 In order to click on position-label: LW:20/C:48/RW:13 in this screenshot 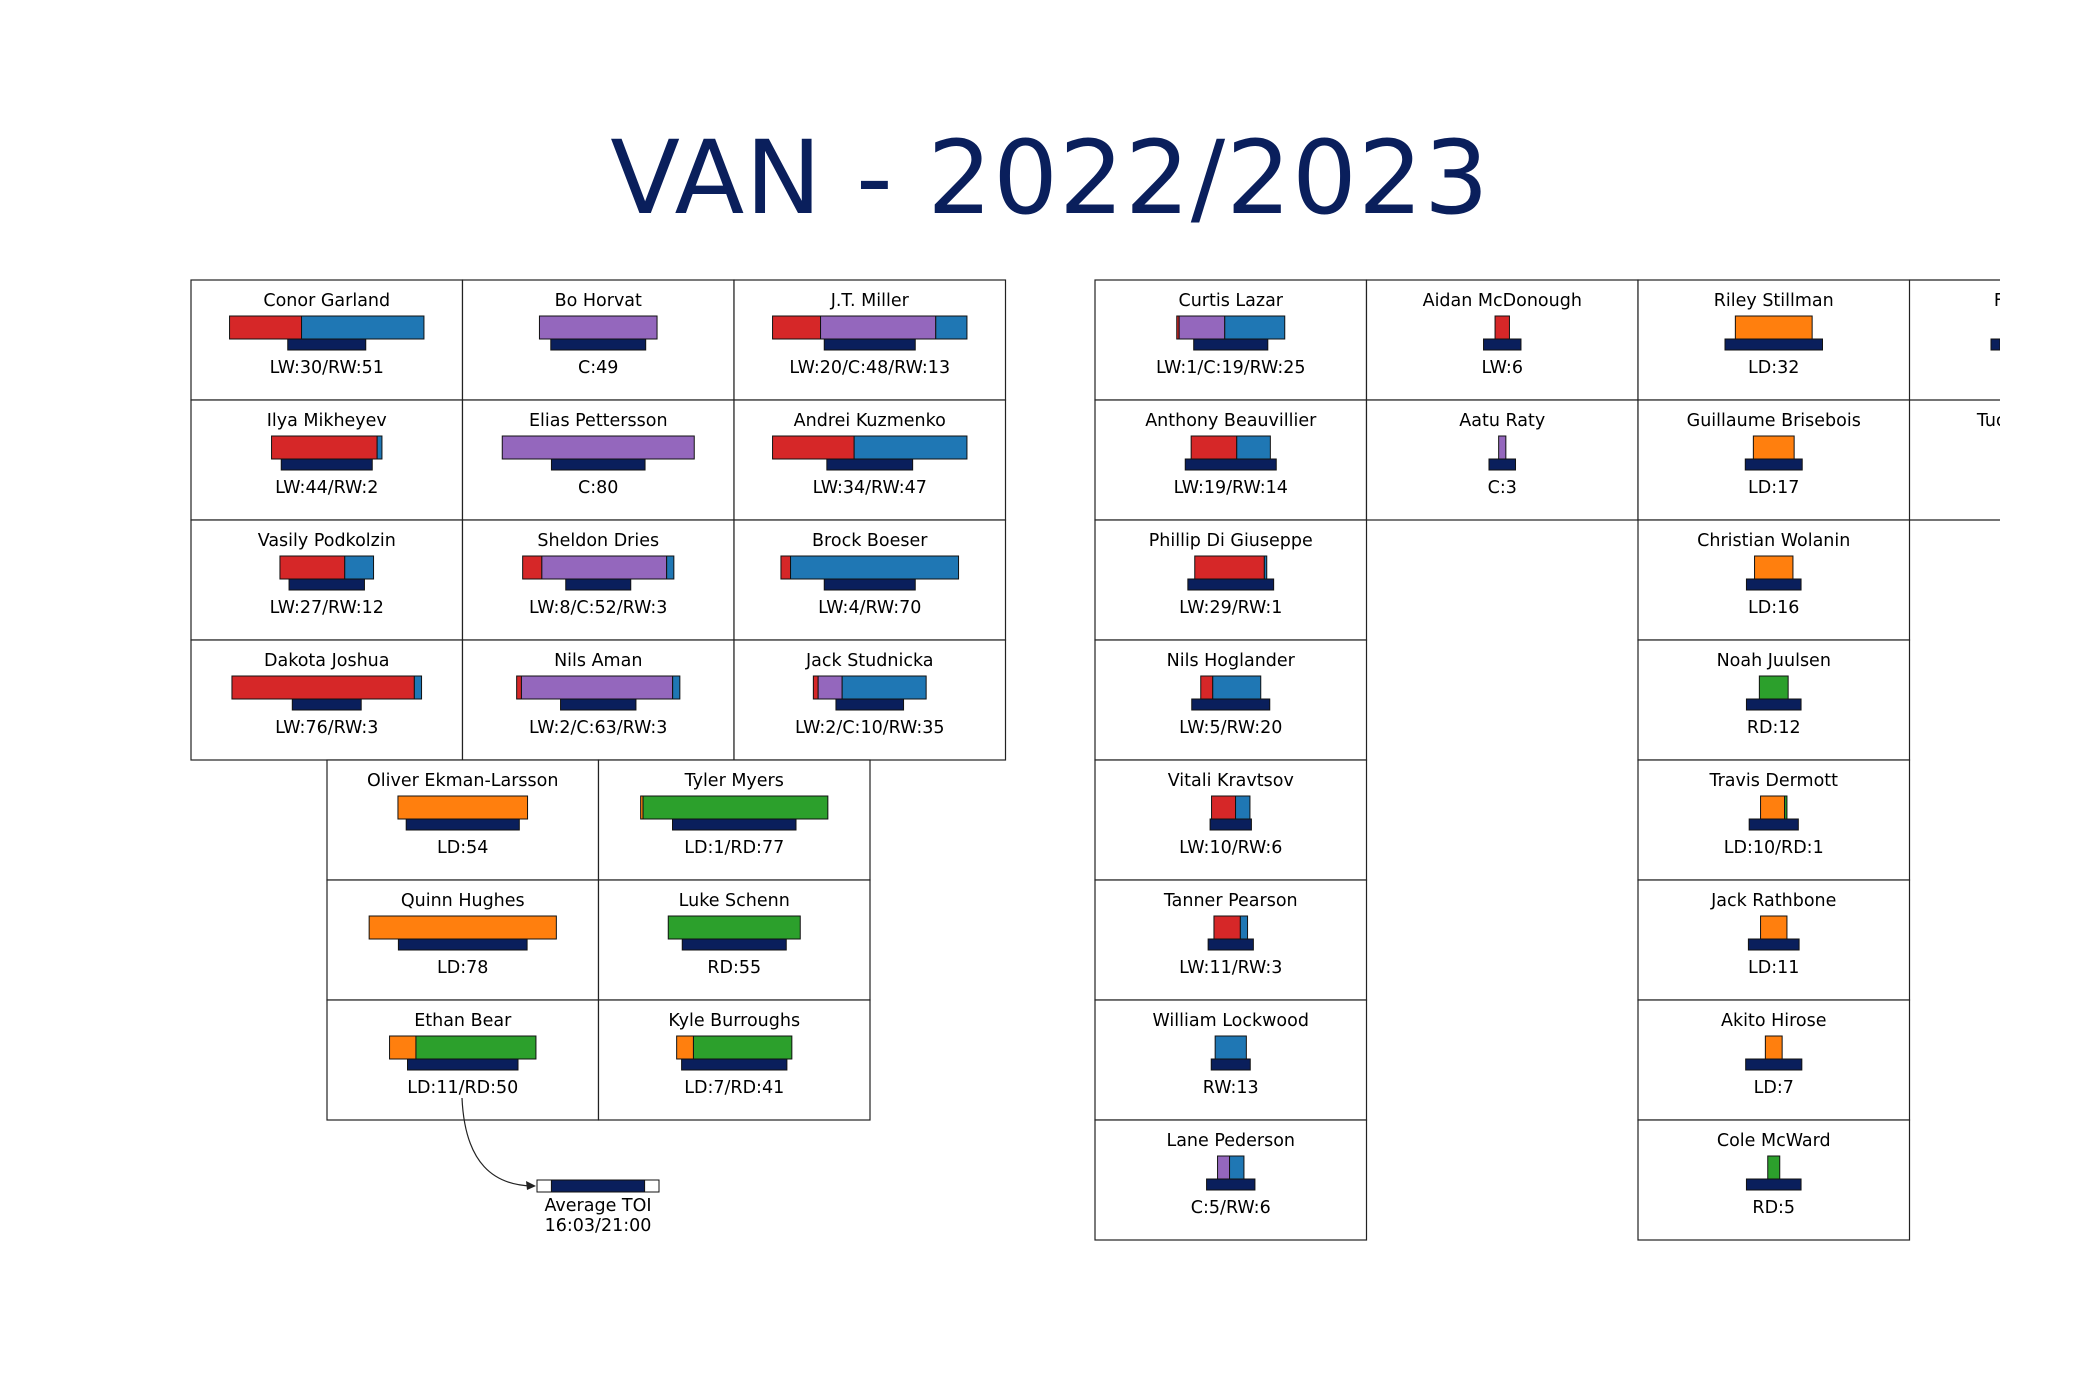, I will do `click(869, 368)`.